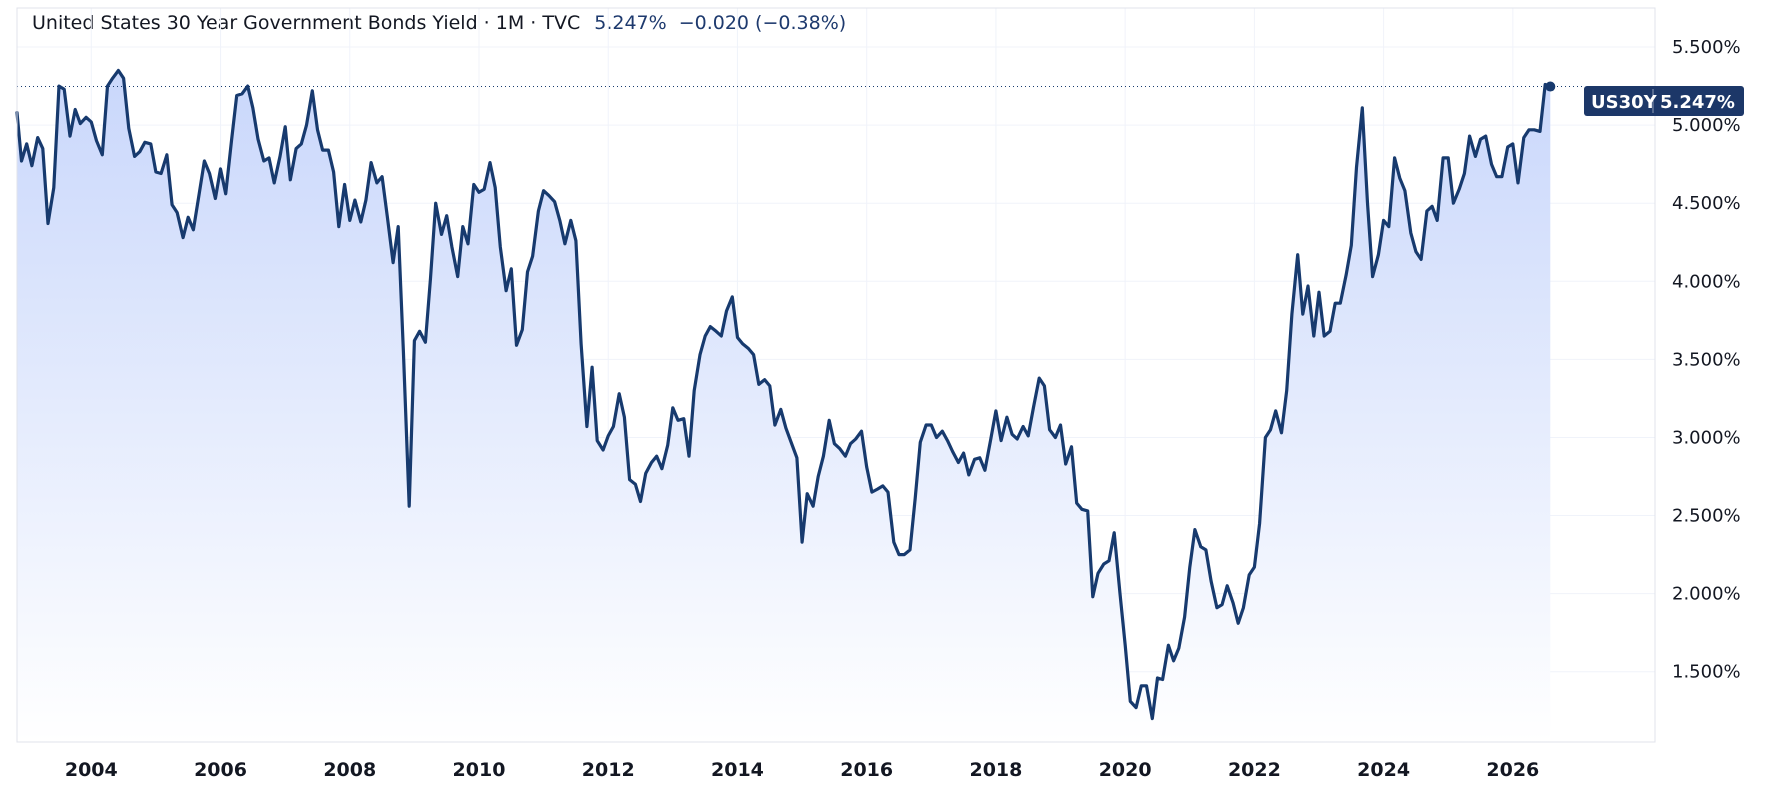 The image size is (1772, 795). I want to click on x-tick-label: 2024, so click(1383, 770).